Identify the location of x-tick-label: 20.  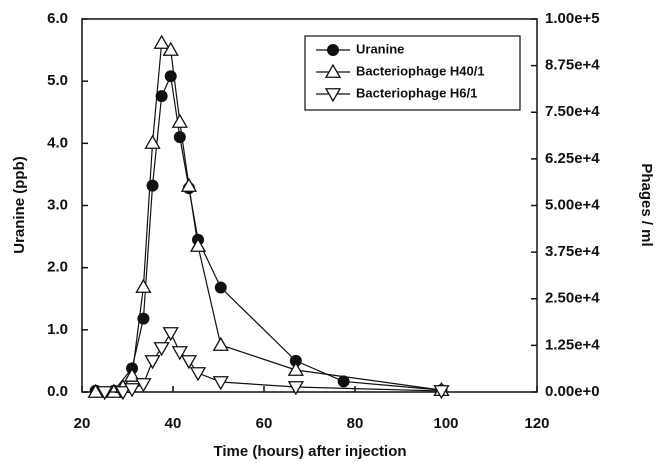
(82, 423).